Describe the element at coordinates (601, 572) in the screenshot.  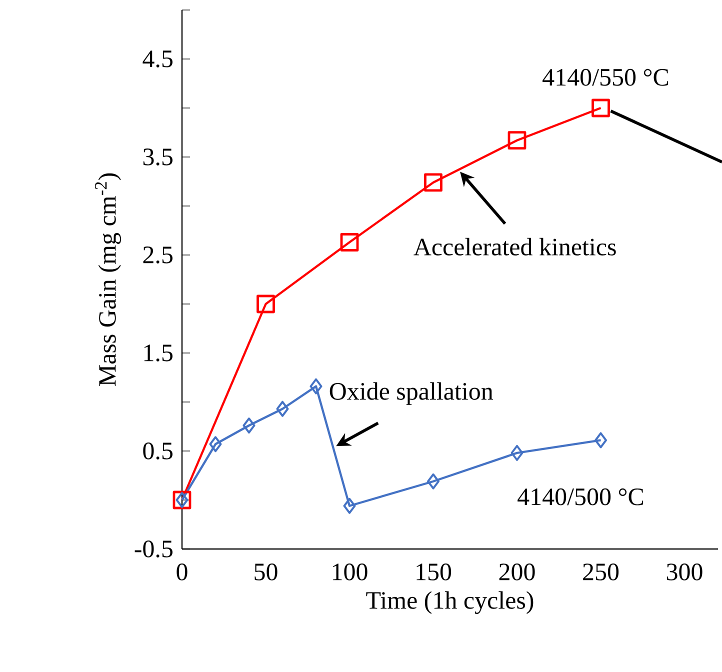
I see `x-tick-label: 250` at that location.